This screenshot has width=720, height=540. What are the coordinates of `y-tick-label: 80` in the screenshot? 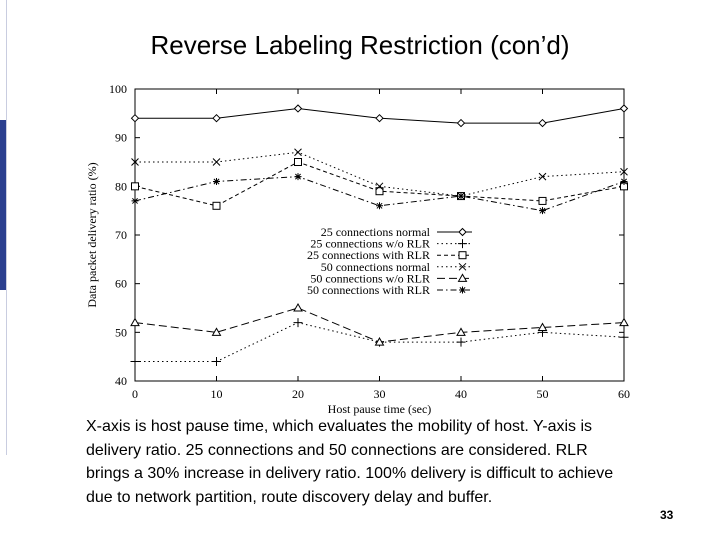 It's located at (121, 186).